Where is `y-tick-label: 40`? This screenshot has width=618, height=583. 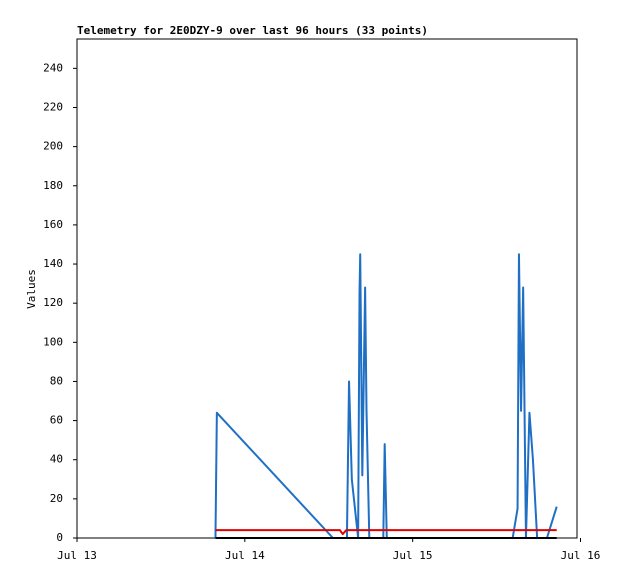
y-tick-label: 40 is located at coordinates (56, 459).